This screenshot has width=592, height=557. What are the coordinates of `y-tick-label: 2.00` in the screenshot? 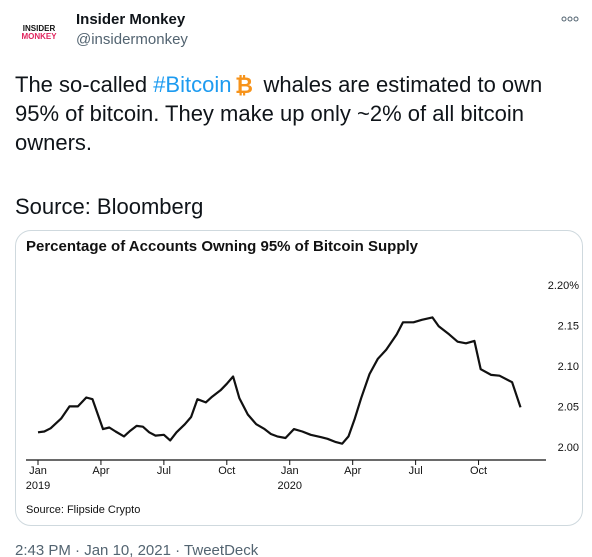 It's located at (568, 448).